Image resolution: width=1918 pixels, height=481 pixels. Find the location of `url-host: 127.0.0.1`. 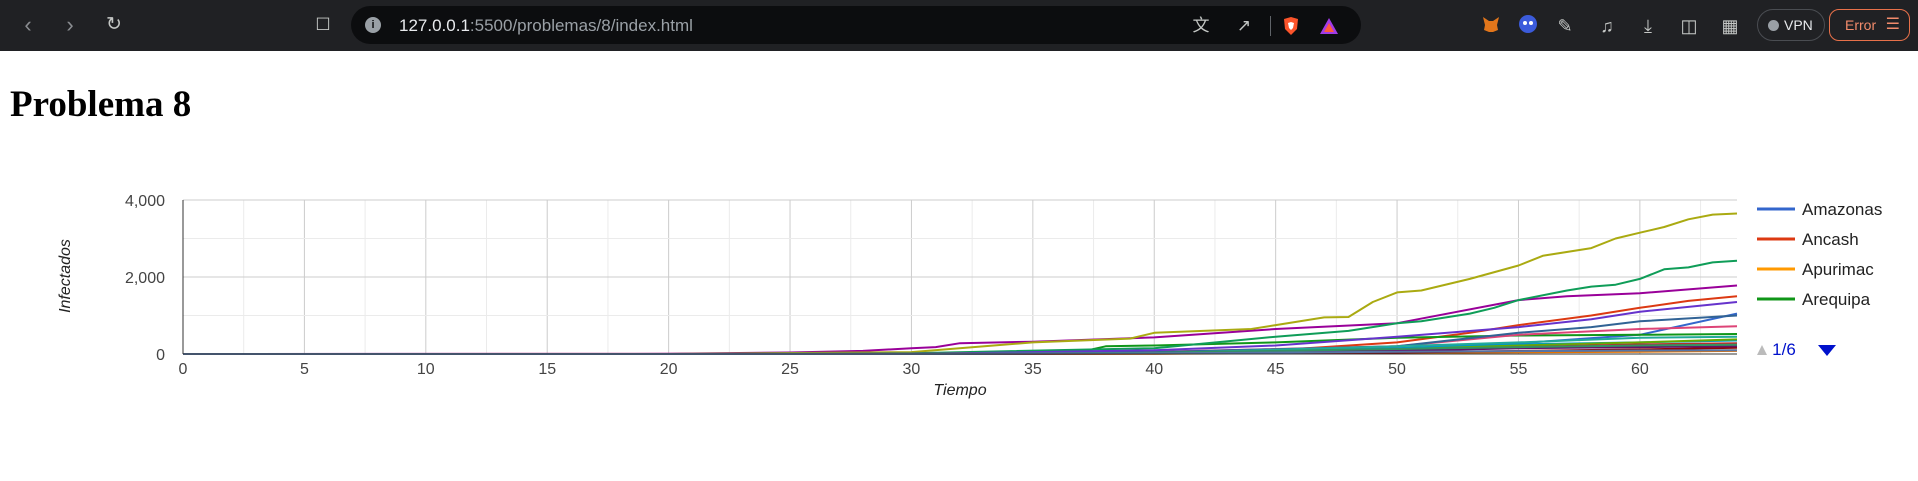

url-host: 127.0.0.1 is located at coordinates (434, 25).